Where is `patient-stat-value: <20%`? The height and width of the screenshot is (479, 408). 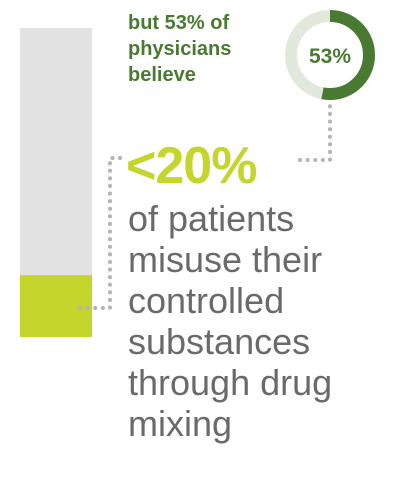
patient-stat-value: <20% is located at coordinates (191, 166).